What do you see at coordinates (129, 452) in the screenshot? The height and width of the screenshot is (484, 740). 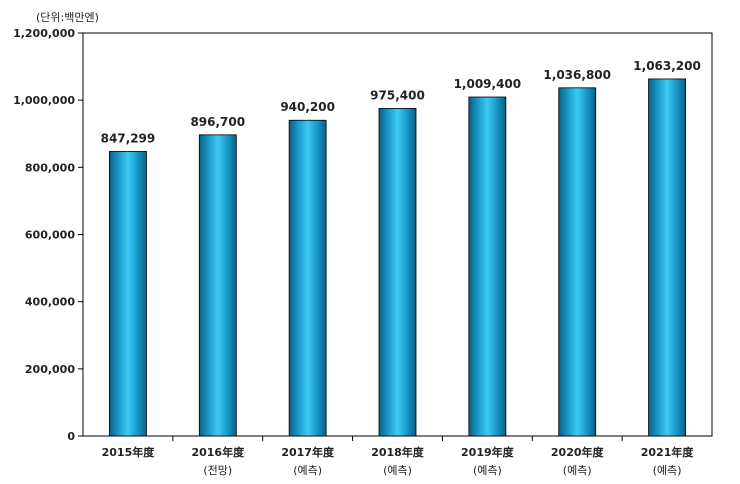 I see `x-tick-label: 2015年度` at bounding box center [129, 452].